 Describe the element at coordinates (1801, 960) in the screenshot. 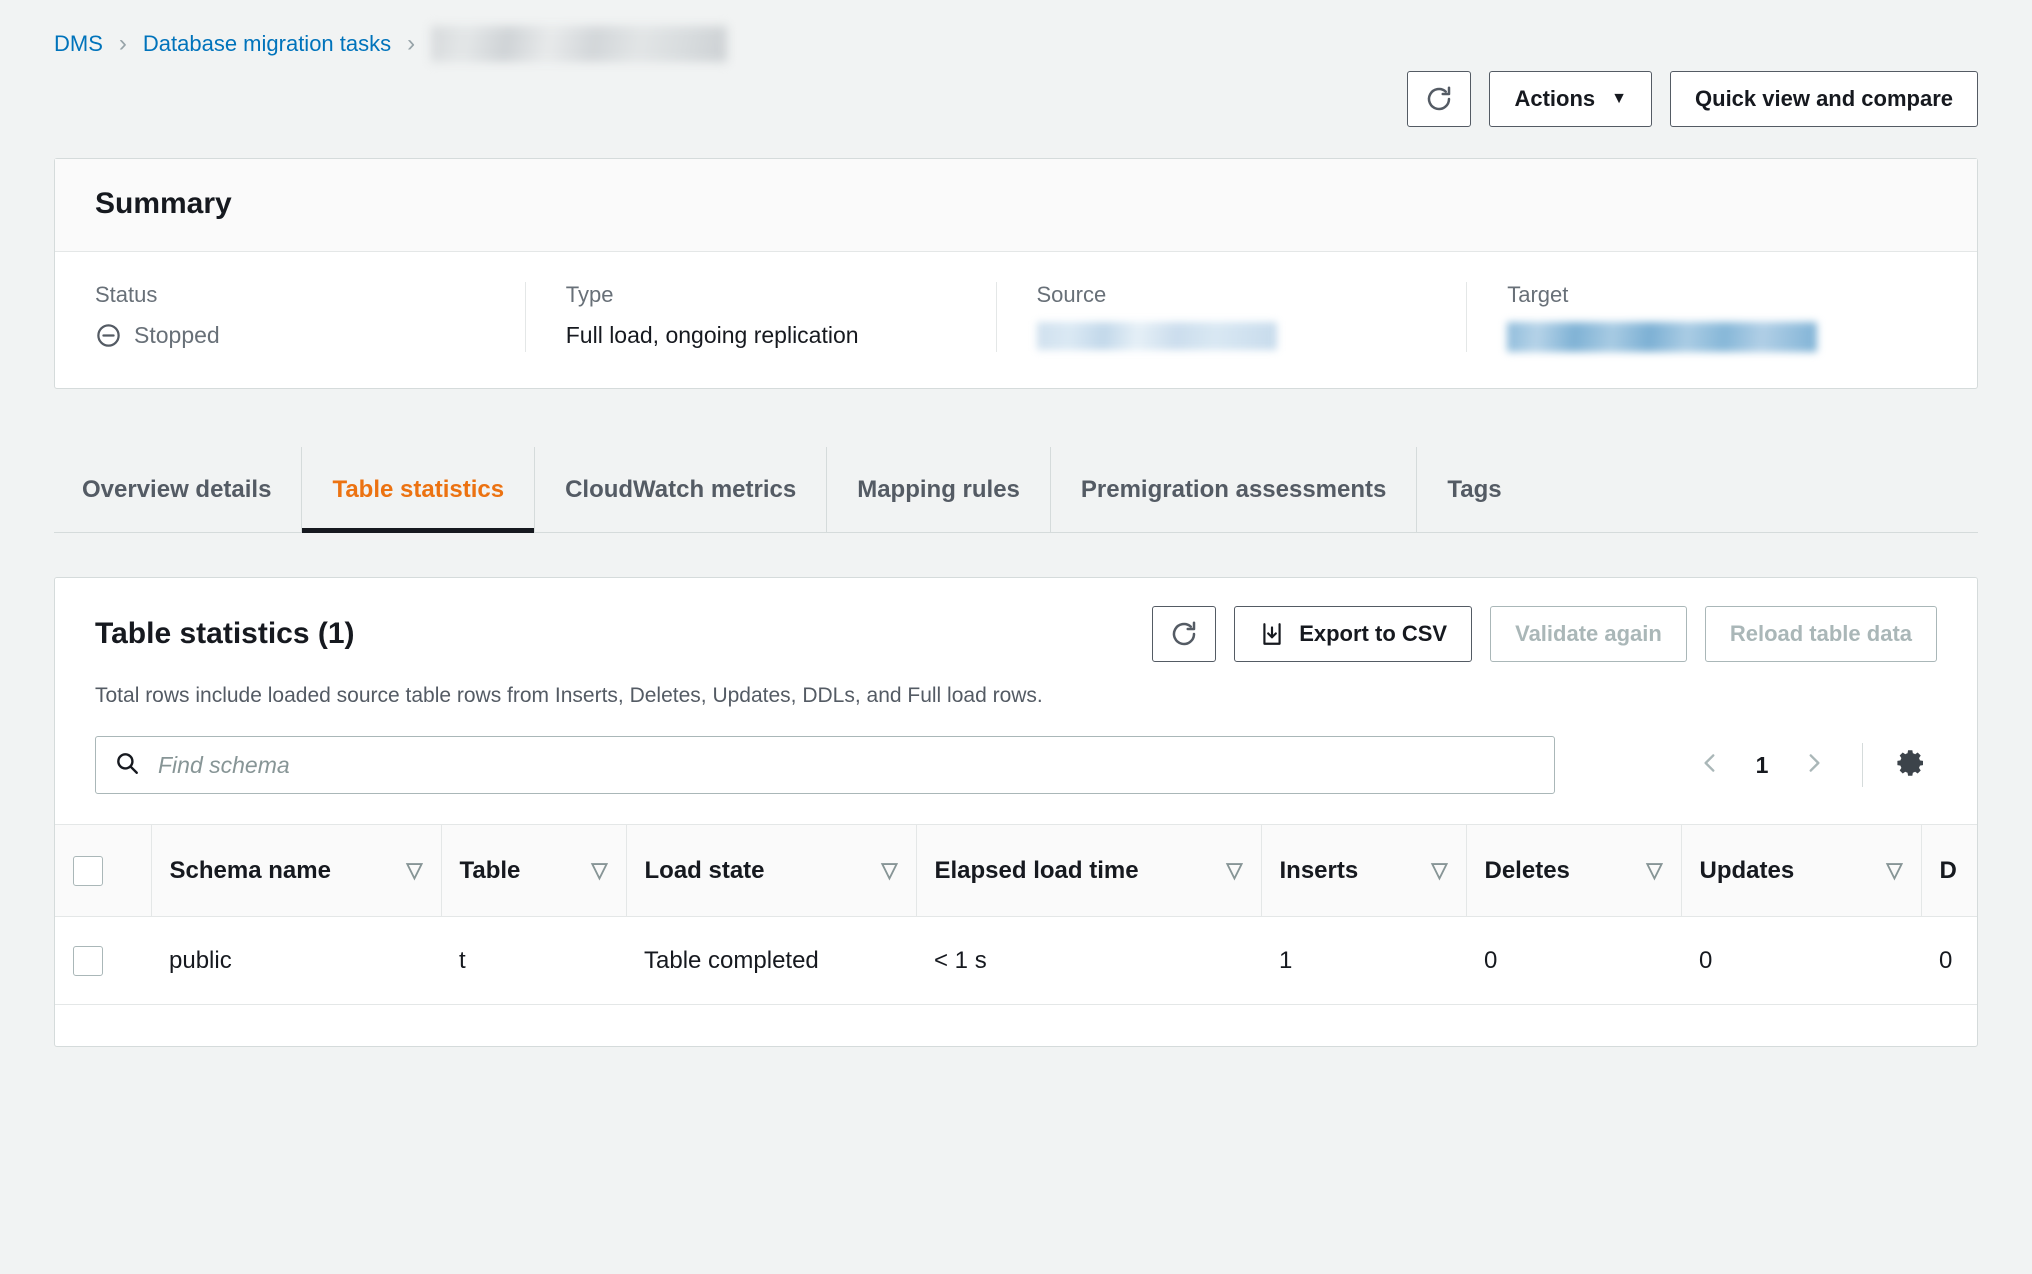

I see `cell-updates: 0` at that location.